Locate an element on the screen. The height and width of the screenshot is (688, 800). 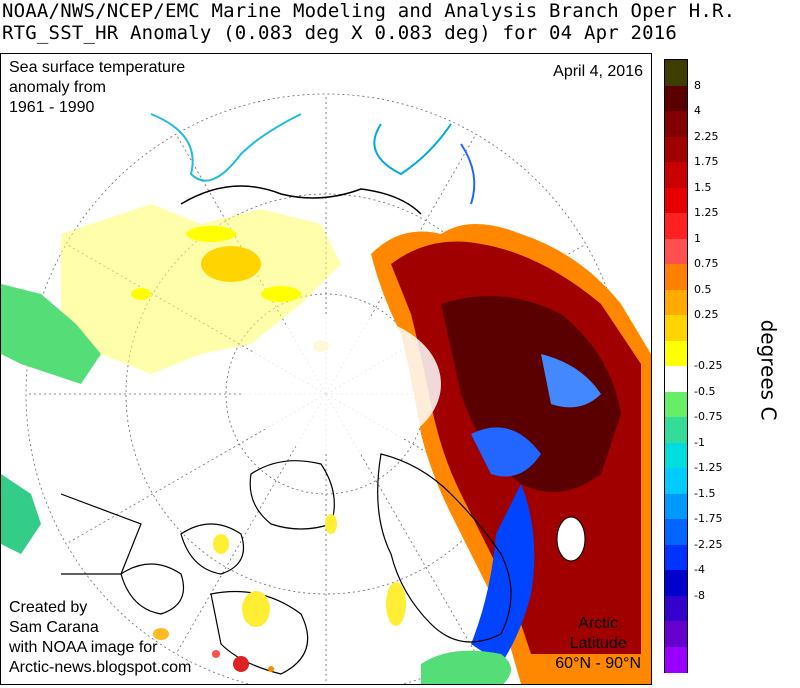
scale-tick-label: 0.5 is located at coordinates (703, 289).